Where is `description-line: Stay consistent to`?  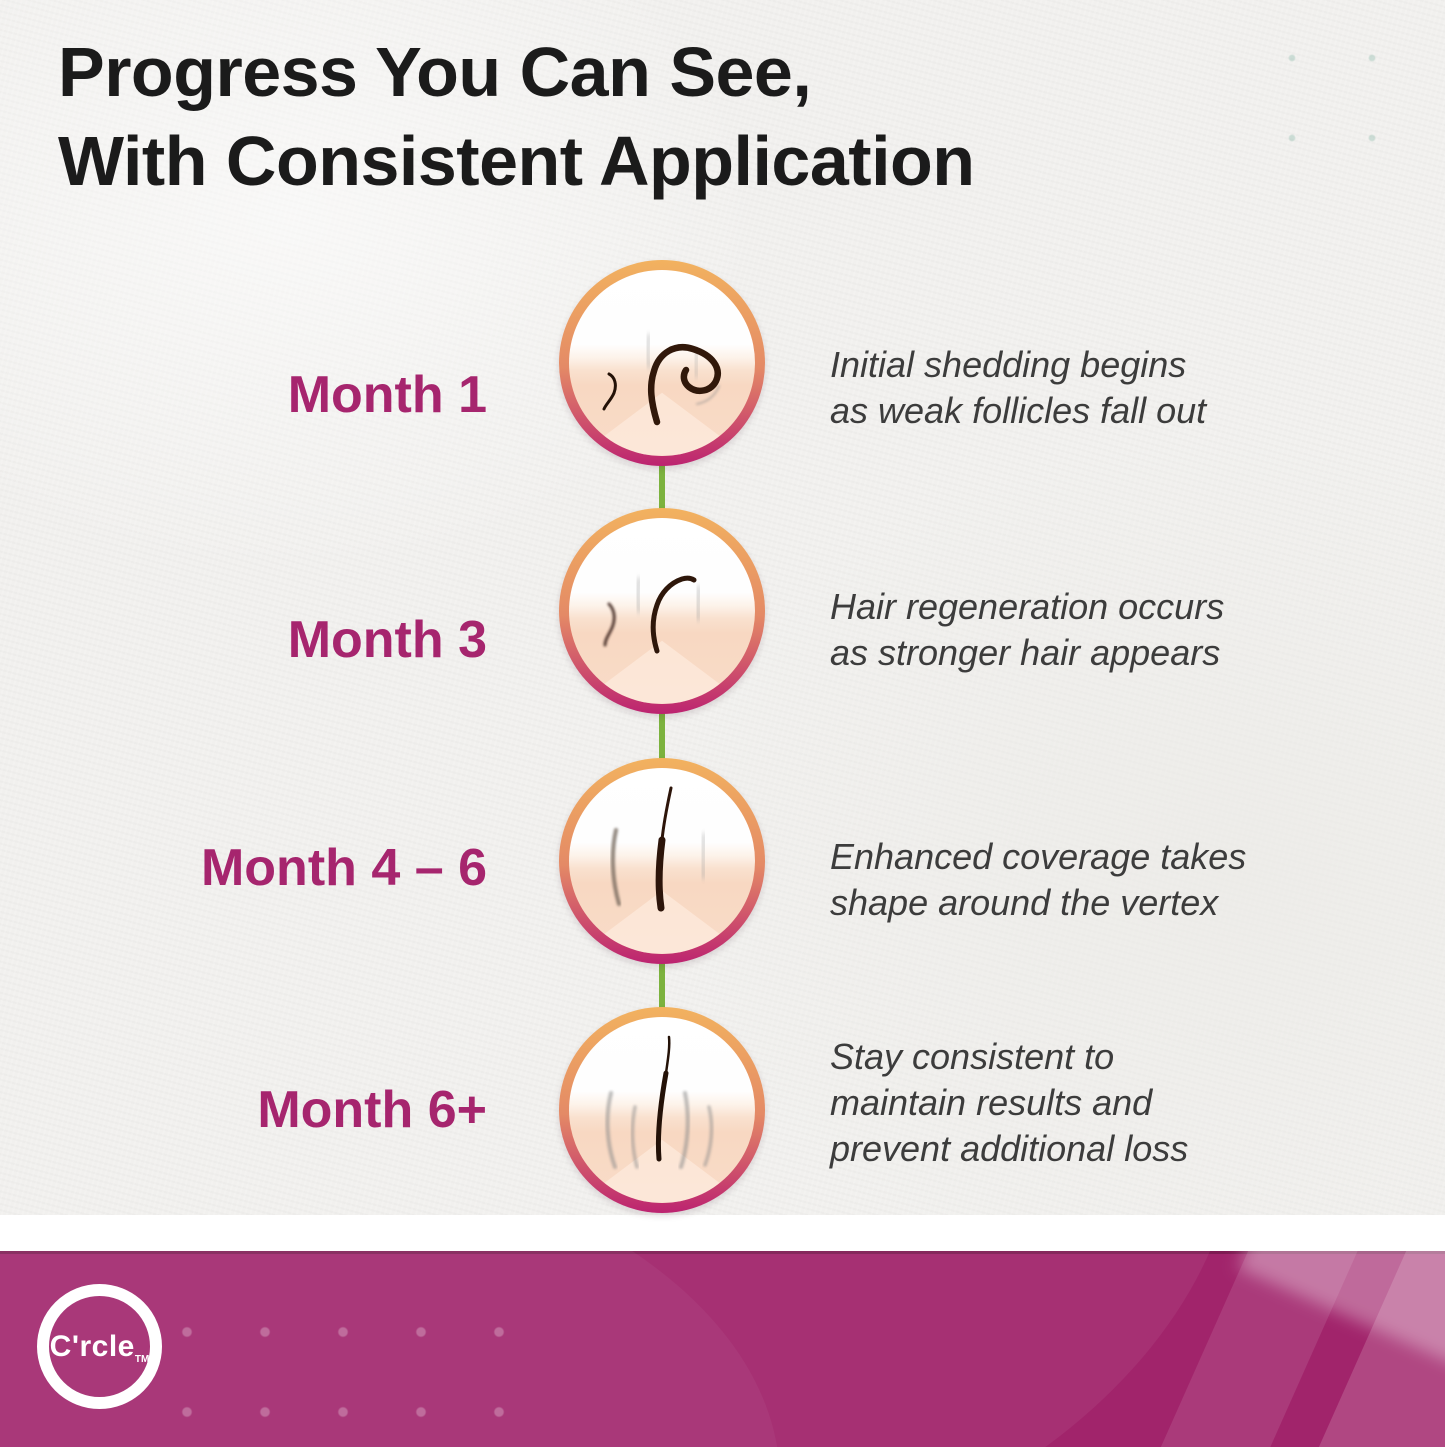
description-line: Stay consistent to is located at coordinates (972, 1056).